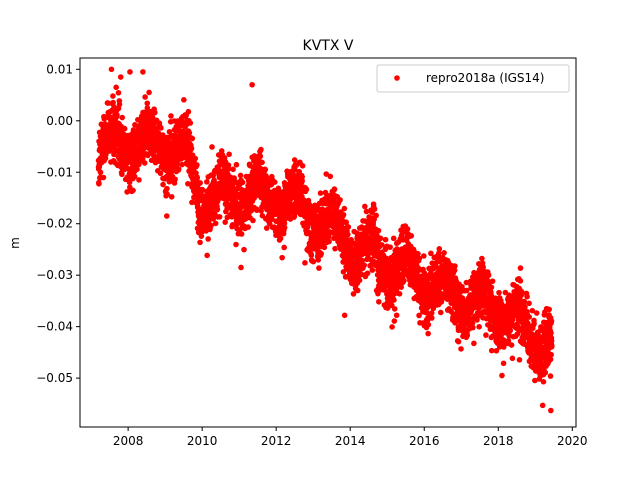 This screenshot has width=640, height=480. Describe the element at coordinates (59, 69) in the screenshot. I see `y-tick-label: 0.01` at that location.